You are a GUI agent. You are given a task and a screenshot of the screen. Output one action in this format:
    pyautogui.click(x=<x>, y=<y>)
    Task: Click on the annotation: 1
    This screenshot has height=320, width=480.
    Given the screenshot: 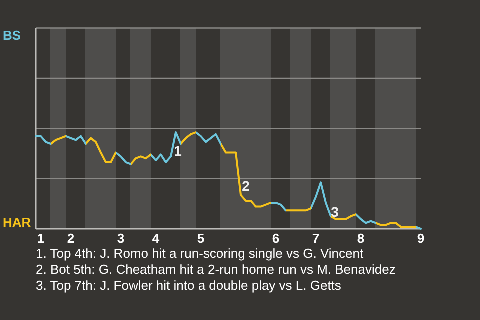 What is the action you would take?
    pyautogui.click(x=178, y=151)
    